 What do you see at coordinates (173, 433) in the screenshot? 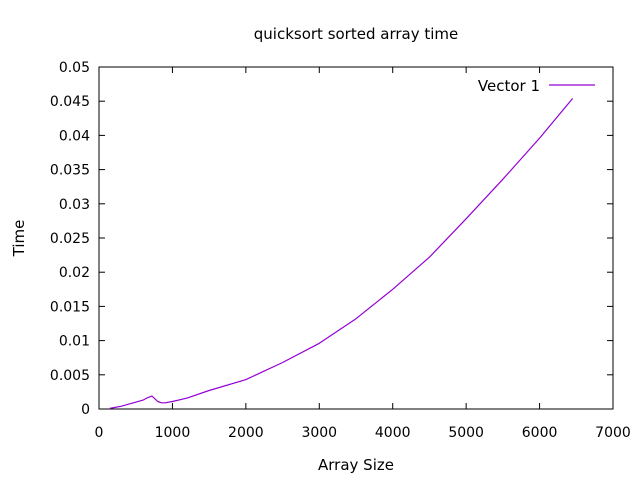
I see `x-tick-label: 1000` at bounding box center [173, 433].